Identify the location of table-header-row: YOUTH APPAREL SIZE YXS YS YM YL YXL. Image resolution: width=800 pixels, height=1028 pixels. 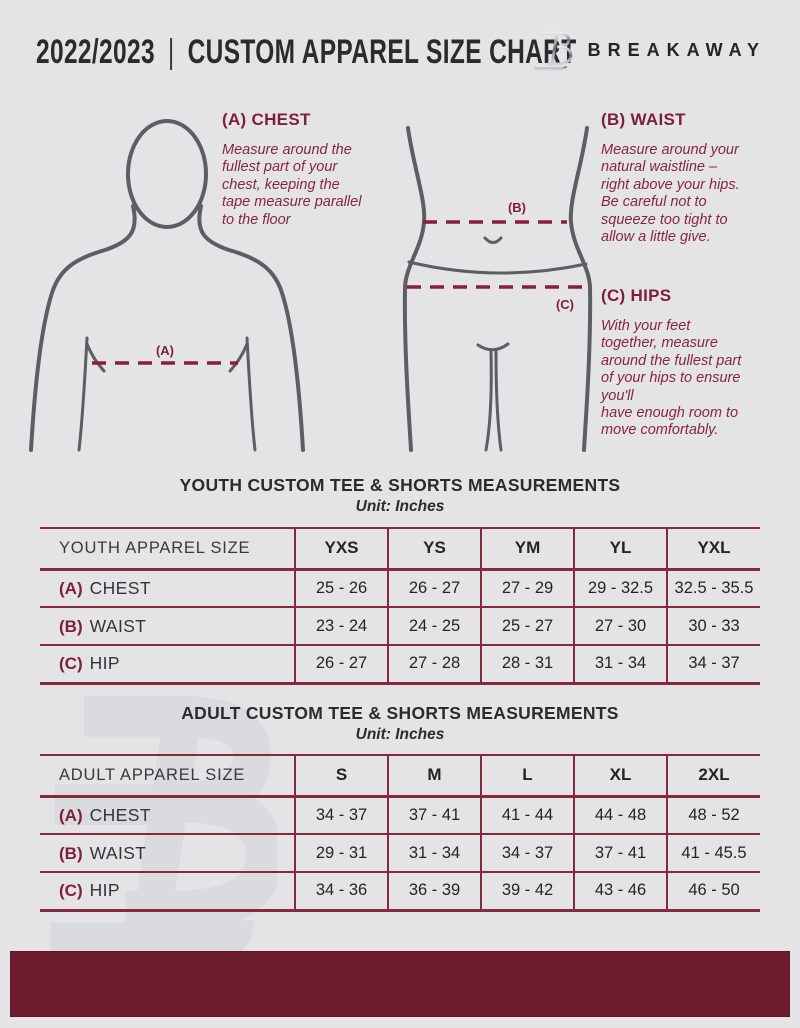
(400, 548).